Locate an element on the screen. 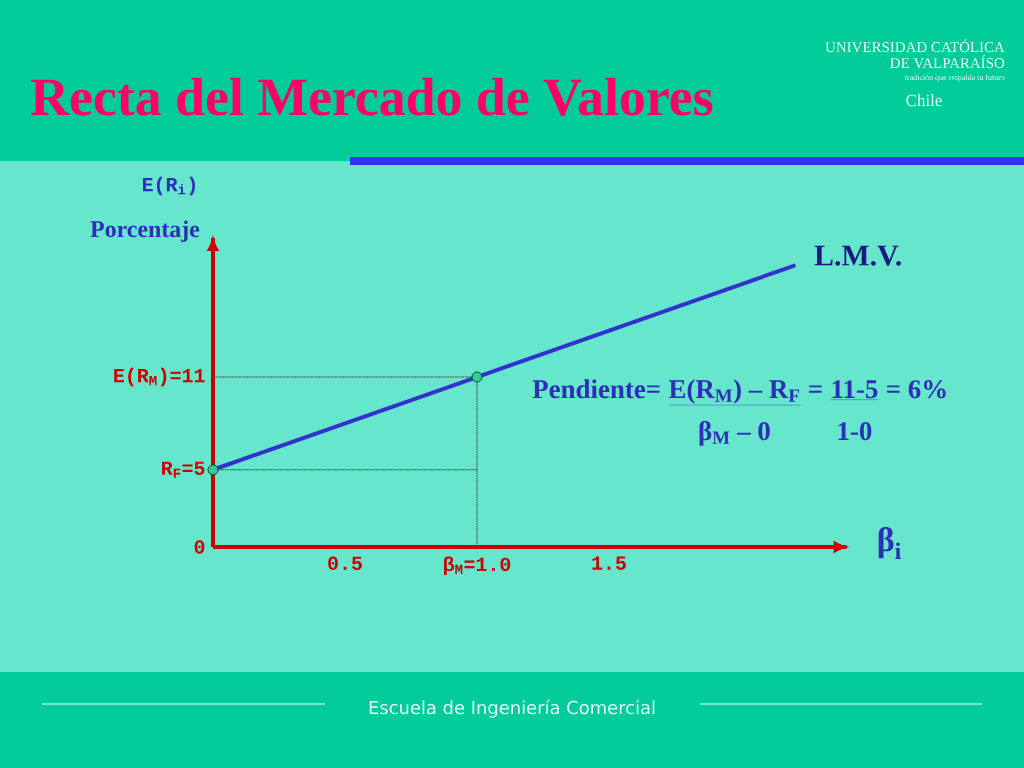  x-tick-label: 0.5 is located at coordinates (345, 563).